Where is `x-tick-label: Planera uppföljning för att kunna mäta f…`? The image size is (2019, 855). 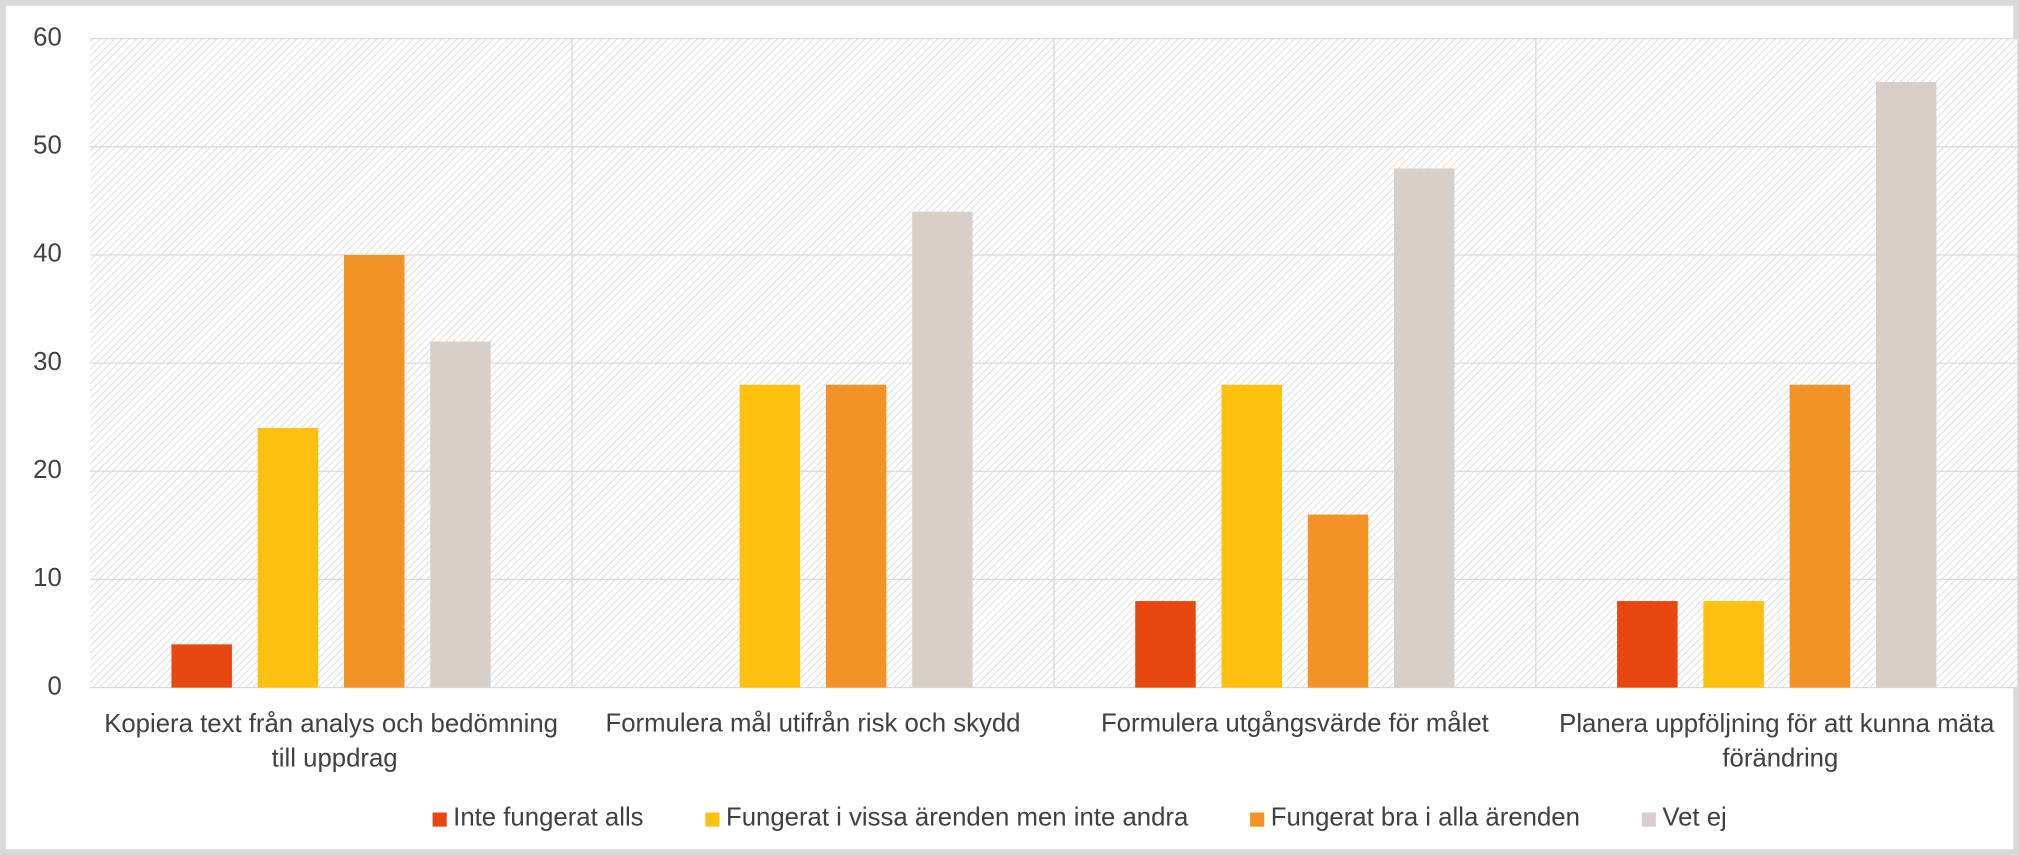
x-tick-label: Planera uppföljning för att kunna mäta f… is located at coordinates (1777, 741).